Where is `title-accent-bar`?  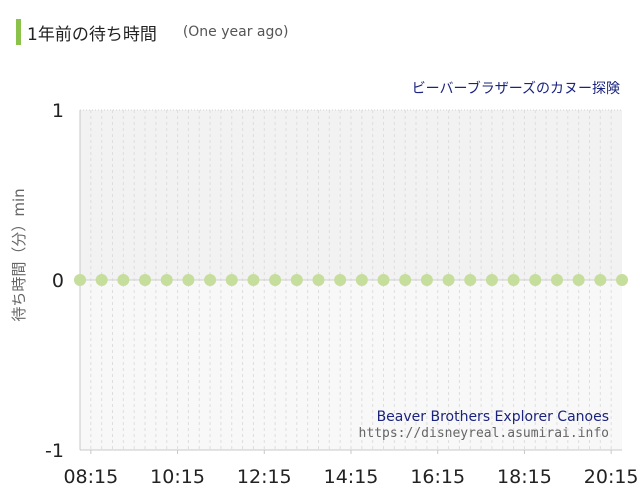
title-accent-bar is located at coordinates (18, 32).